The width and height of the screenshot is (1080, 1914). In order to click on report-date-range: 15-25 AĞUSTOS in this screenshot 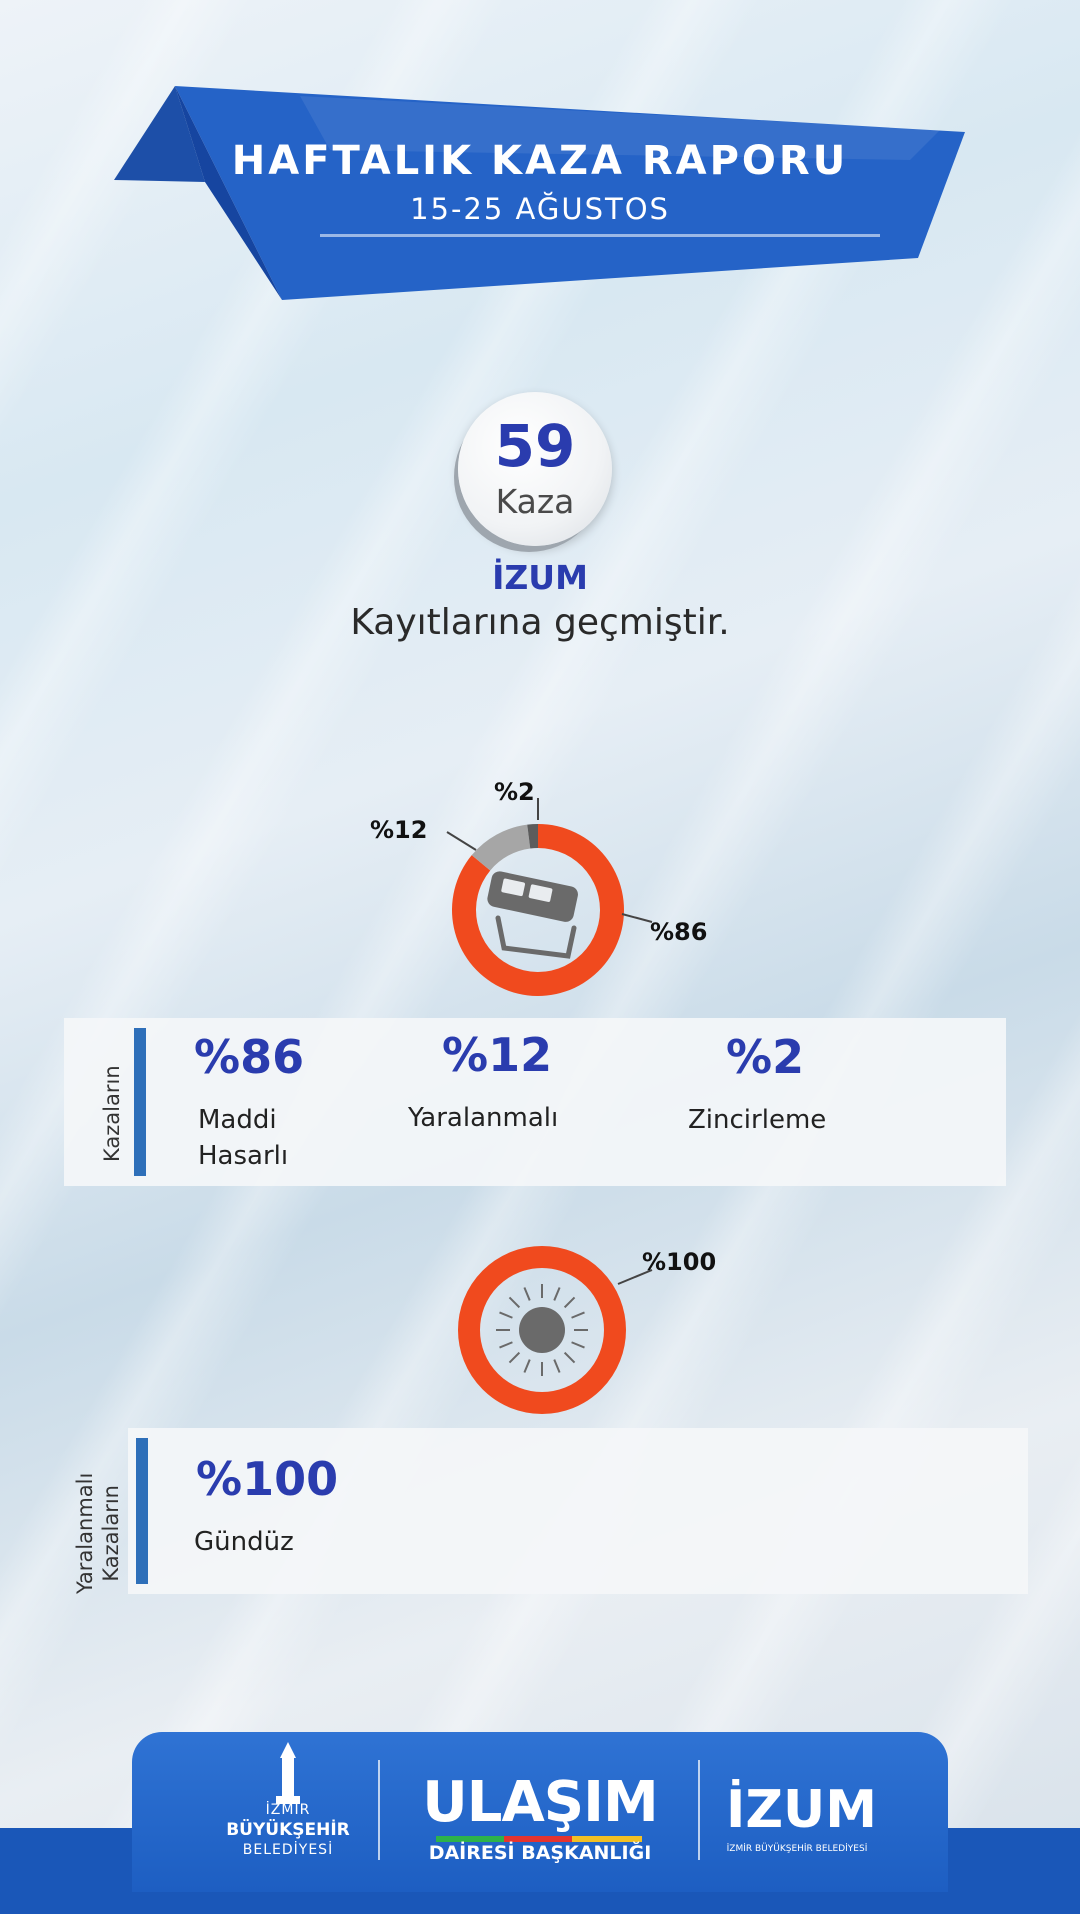, I will do `click(540, 209)`.